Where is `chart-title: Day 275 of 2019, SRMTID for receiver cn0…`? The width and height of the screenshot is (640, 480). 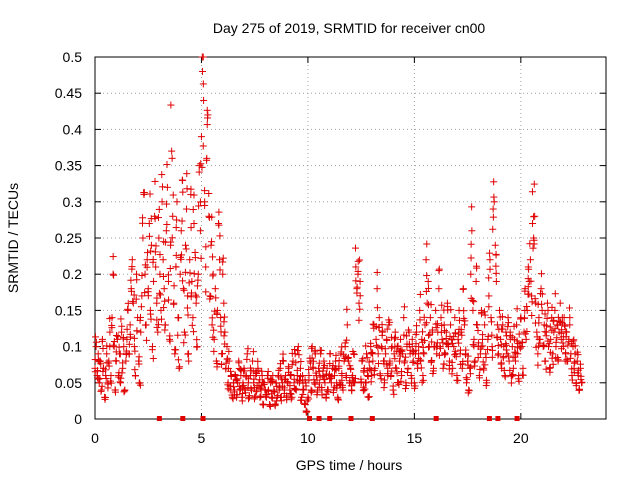
chart-title: Day 275 of 2019, SRMTID for receiver cn0… is located at coordinates (349, 28).